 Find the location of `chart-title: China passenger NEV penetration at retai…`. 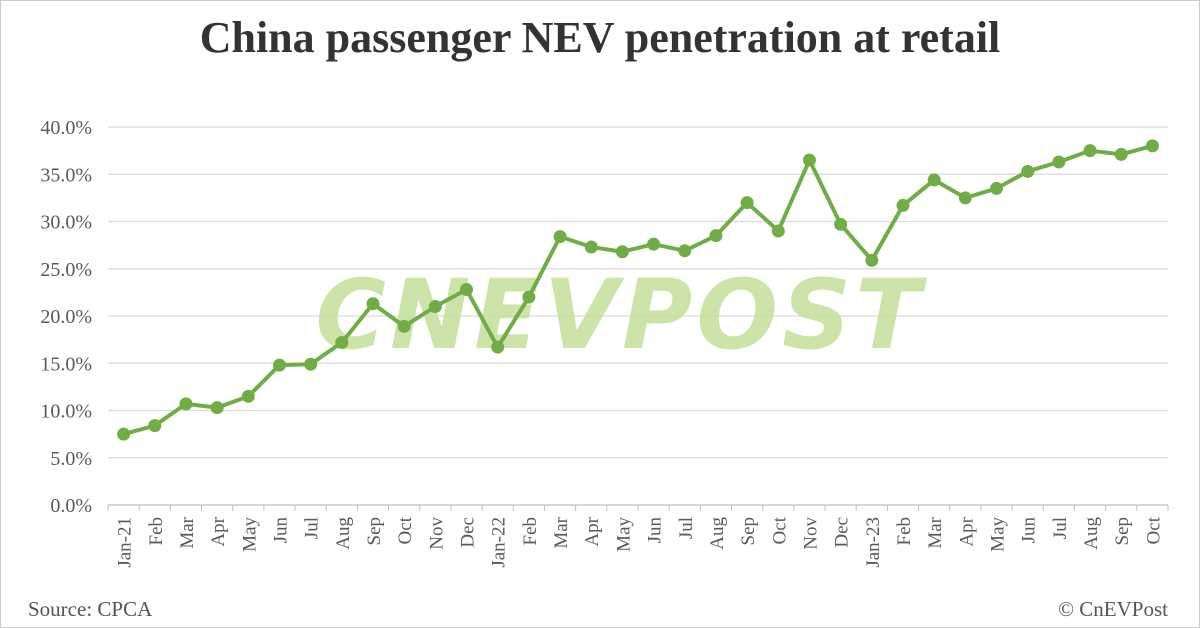

chart-title: China passenger NEV penetration at retai… is located at coordinates (600, 37).